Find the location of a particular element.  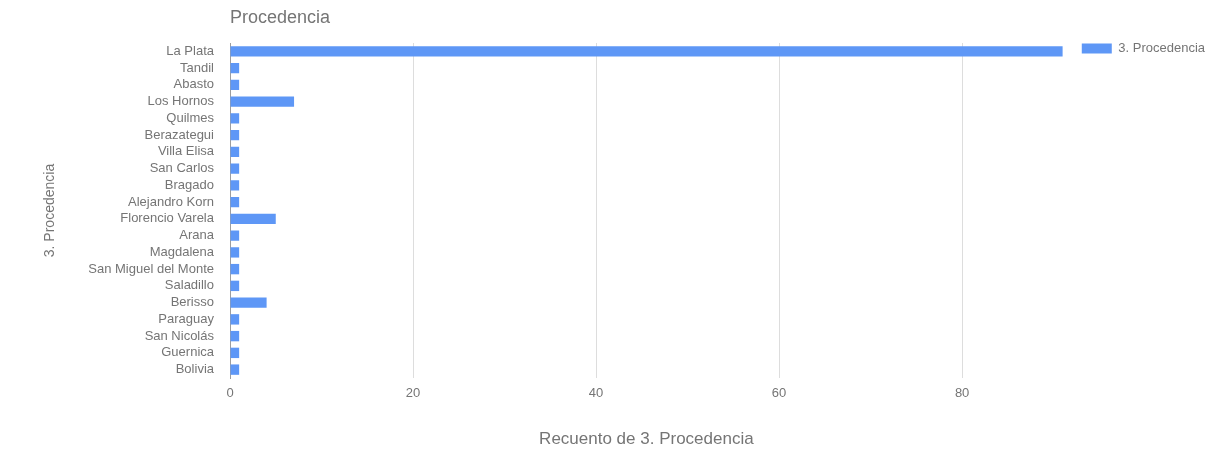

x-tick-label: 80 is located at coordinates (962, 393).